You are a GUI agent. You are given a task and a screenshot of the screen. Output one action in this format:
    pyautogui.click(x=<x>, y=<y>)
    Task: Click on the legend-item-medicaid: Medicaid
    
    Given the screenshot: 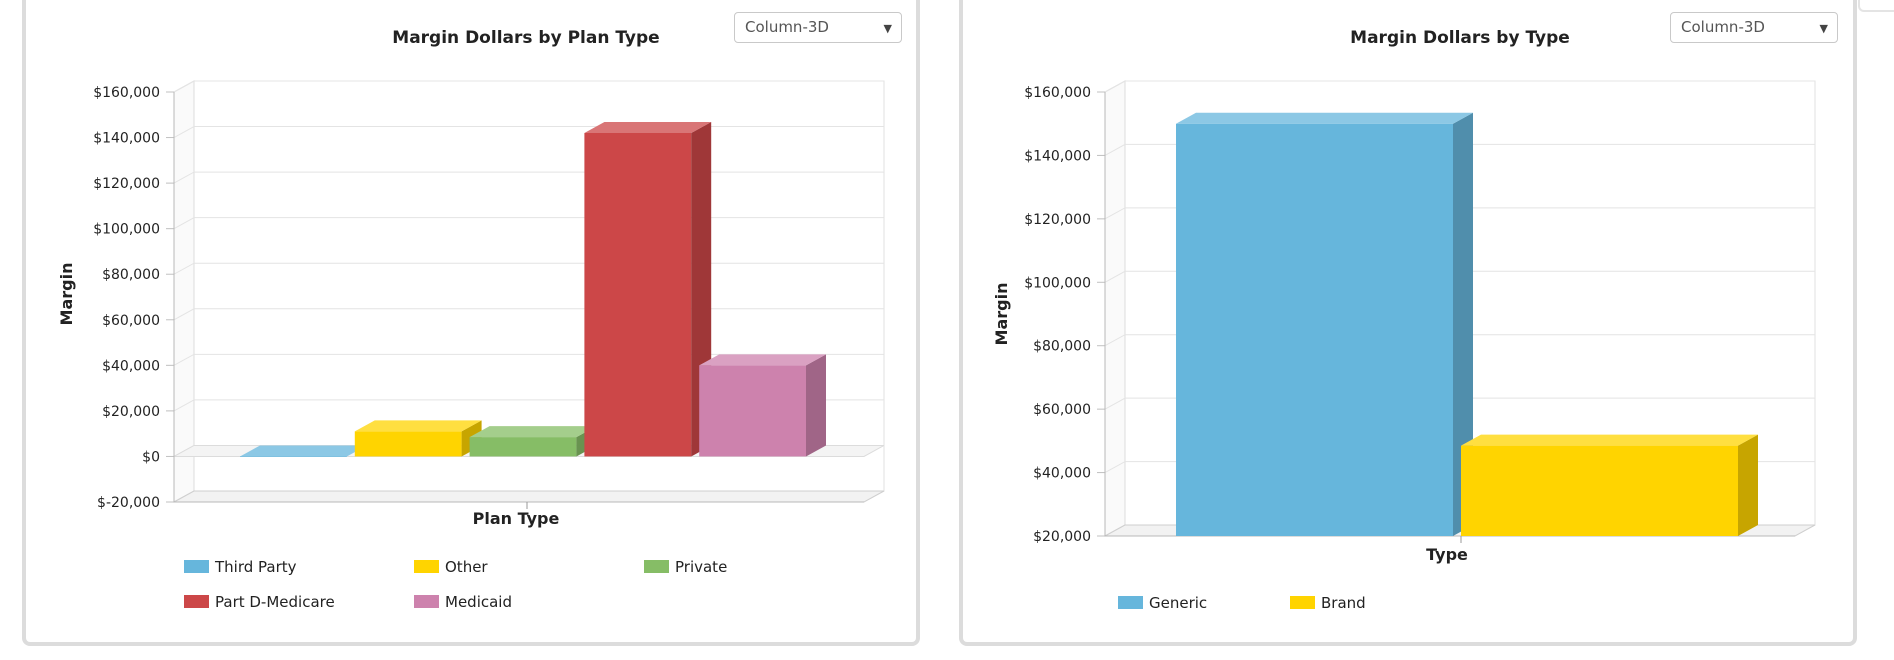 What is the action you would take?
    pyautogui.click(x=463, y=602)
    